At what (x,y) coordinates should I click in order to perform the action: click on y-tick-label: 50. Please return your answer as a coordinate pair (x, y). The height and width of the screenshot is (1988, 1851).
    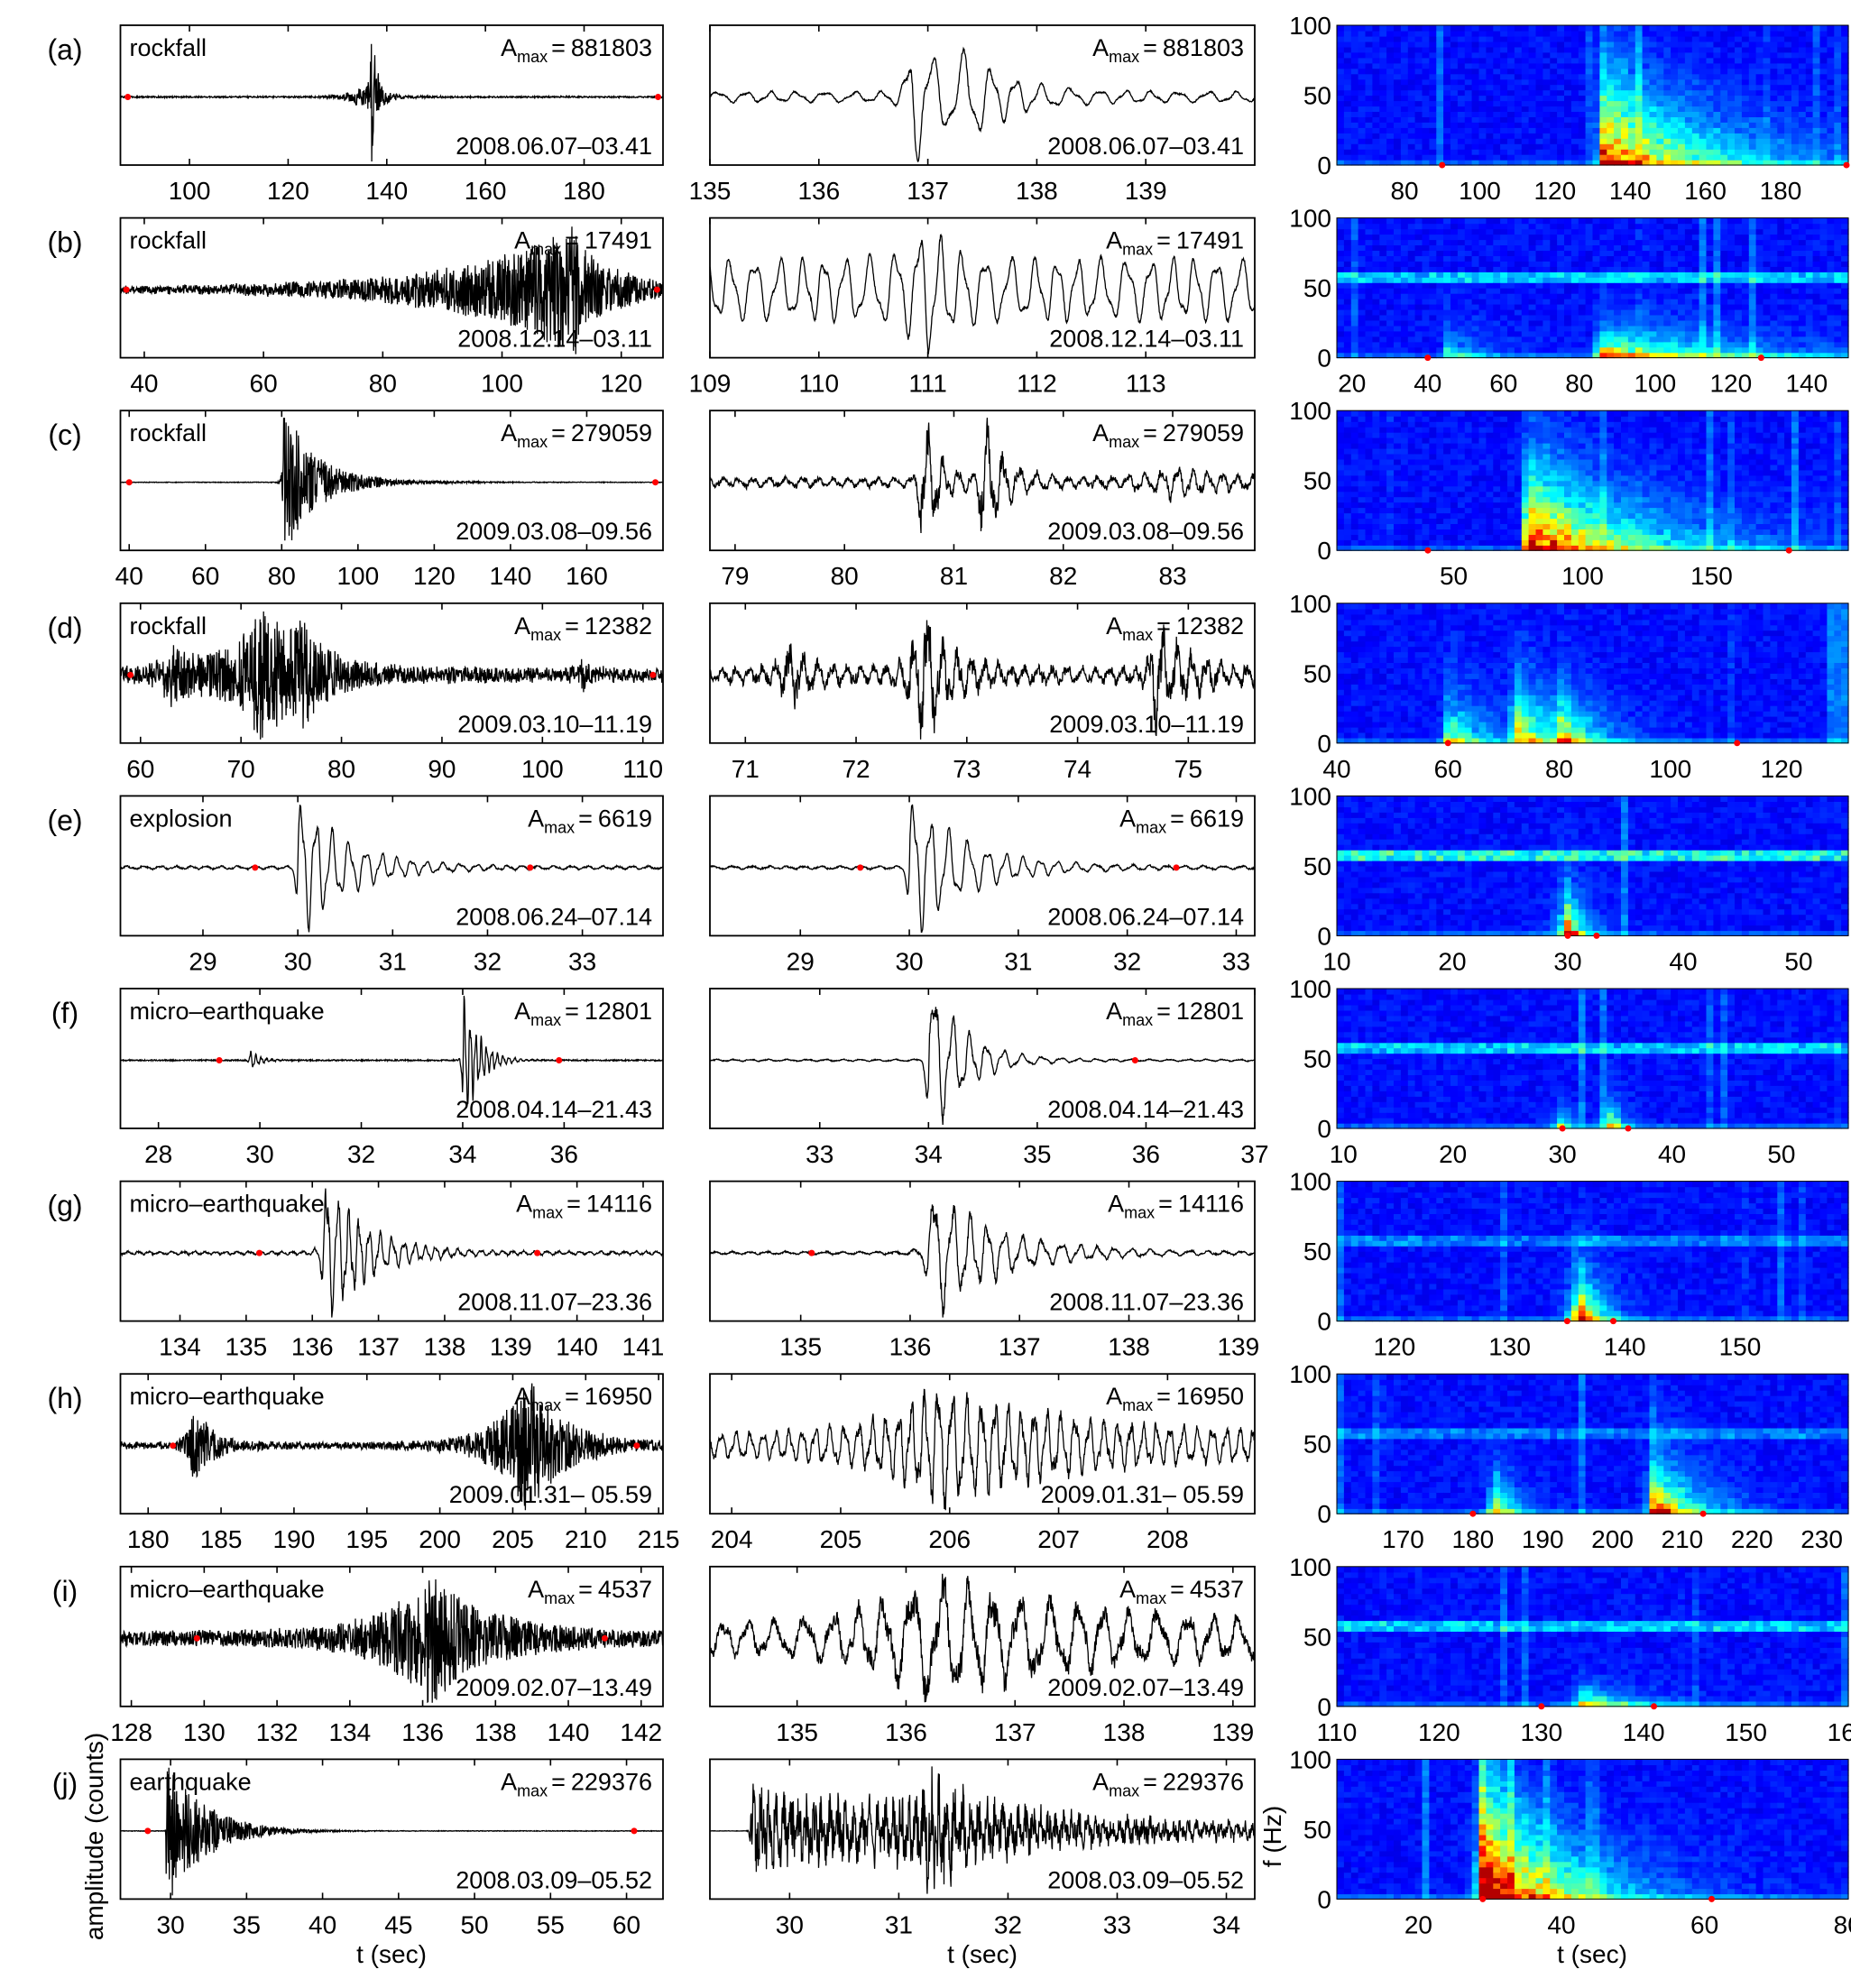
    Looking at the image, I should click on (1317, 96).